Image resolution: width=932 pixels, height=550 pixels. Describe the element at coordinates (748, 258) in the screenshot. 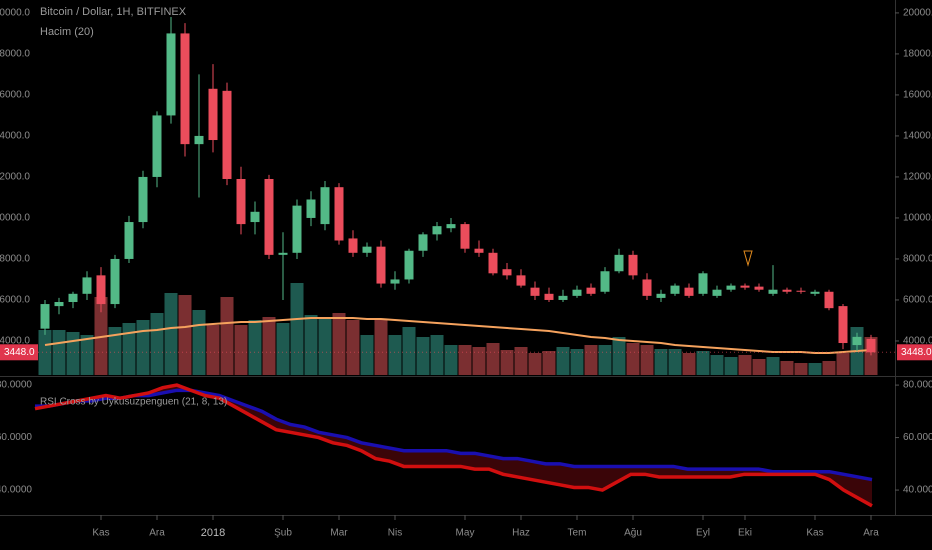

I see `signal-marker` at that location.